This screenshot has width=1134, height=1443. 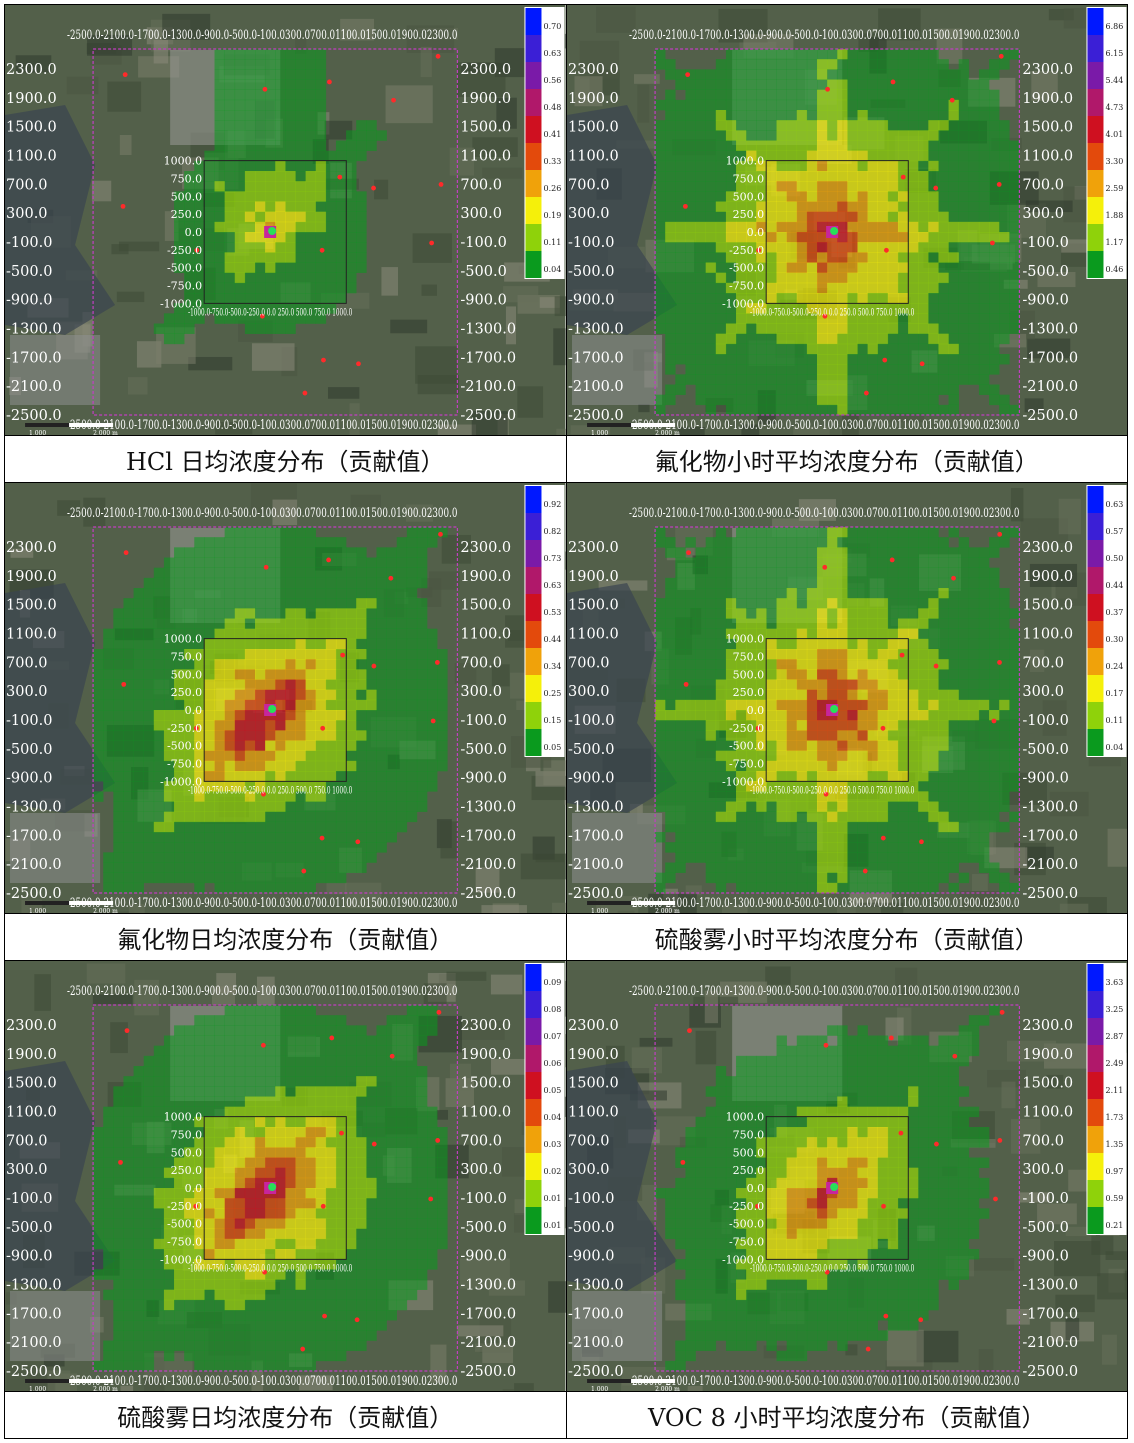 I want to click on legend-value: 0.50, so click(x=1114, y=558).